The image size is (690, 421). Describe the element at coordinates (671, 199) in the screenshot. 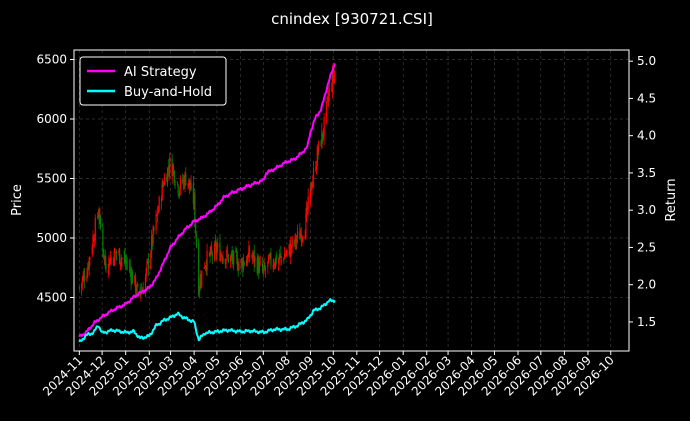

I see `right-axis-label: Return` at that location.